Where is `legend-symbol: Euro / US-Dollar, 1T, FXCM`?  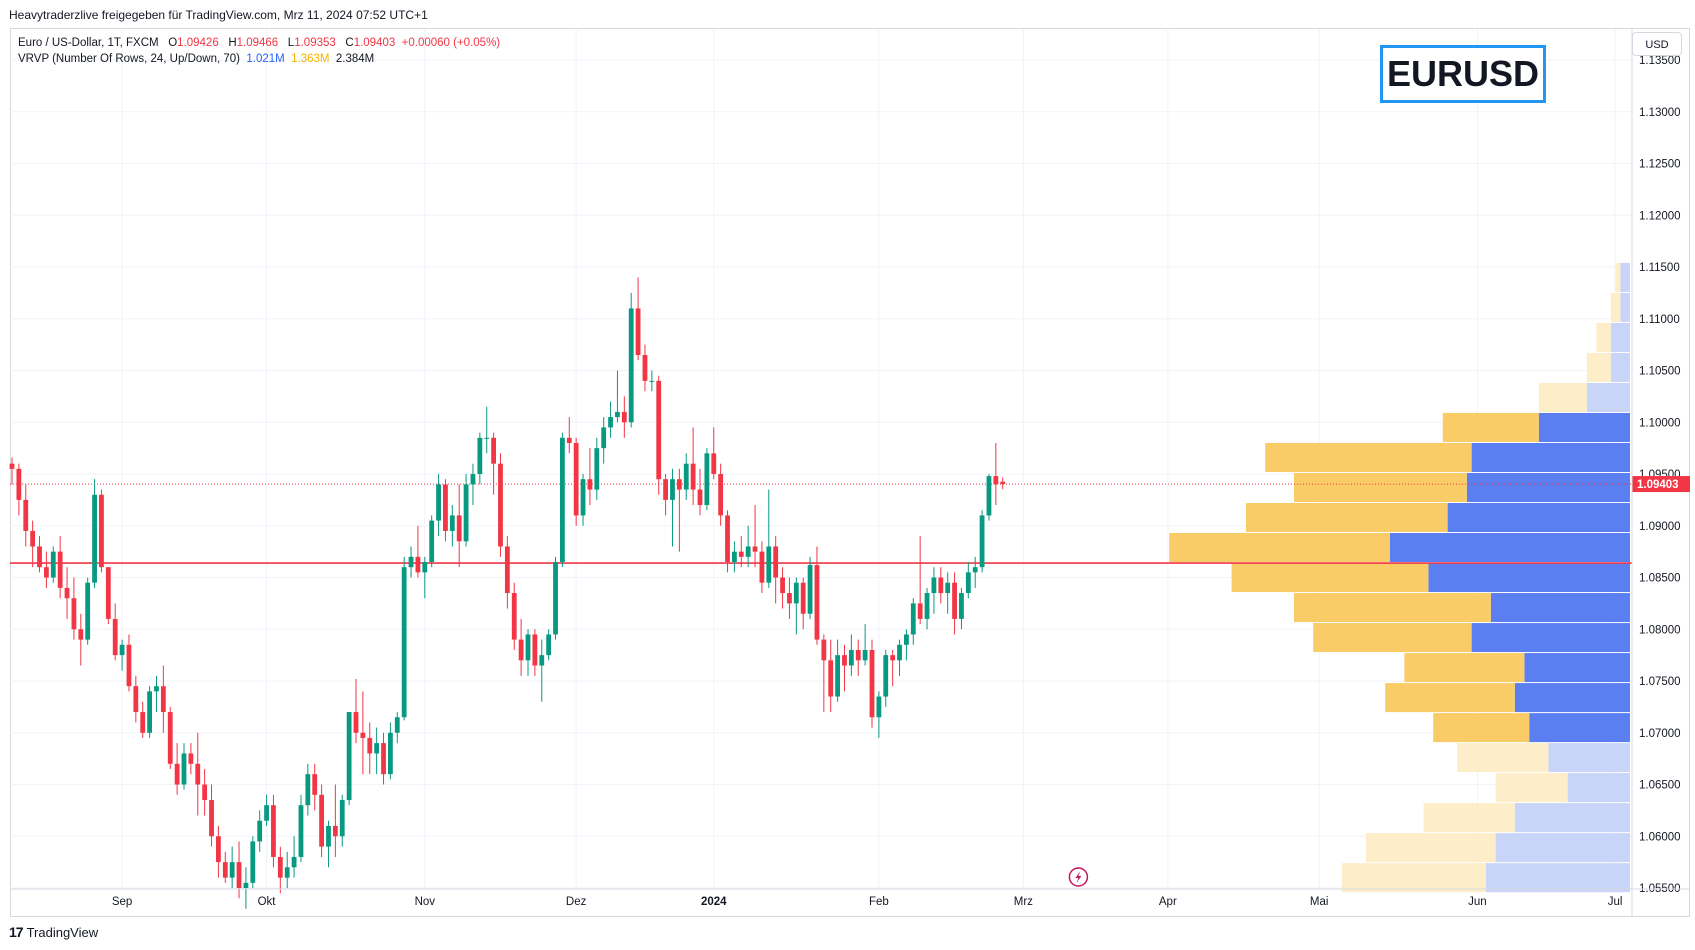 legend-symbol: Euro / US-Dollar, 1T, FXCM is located at coordinates (88, 43).